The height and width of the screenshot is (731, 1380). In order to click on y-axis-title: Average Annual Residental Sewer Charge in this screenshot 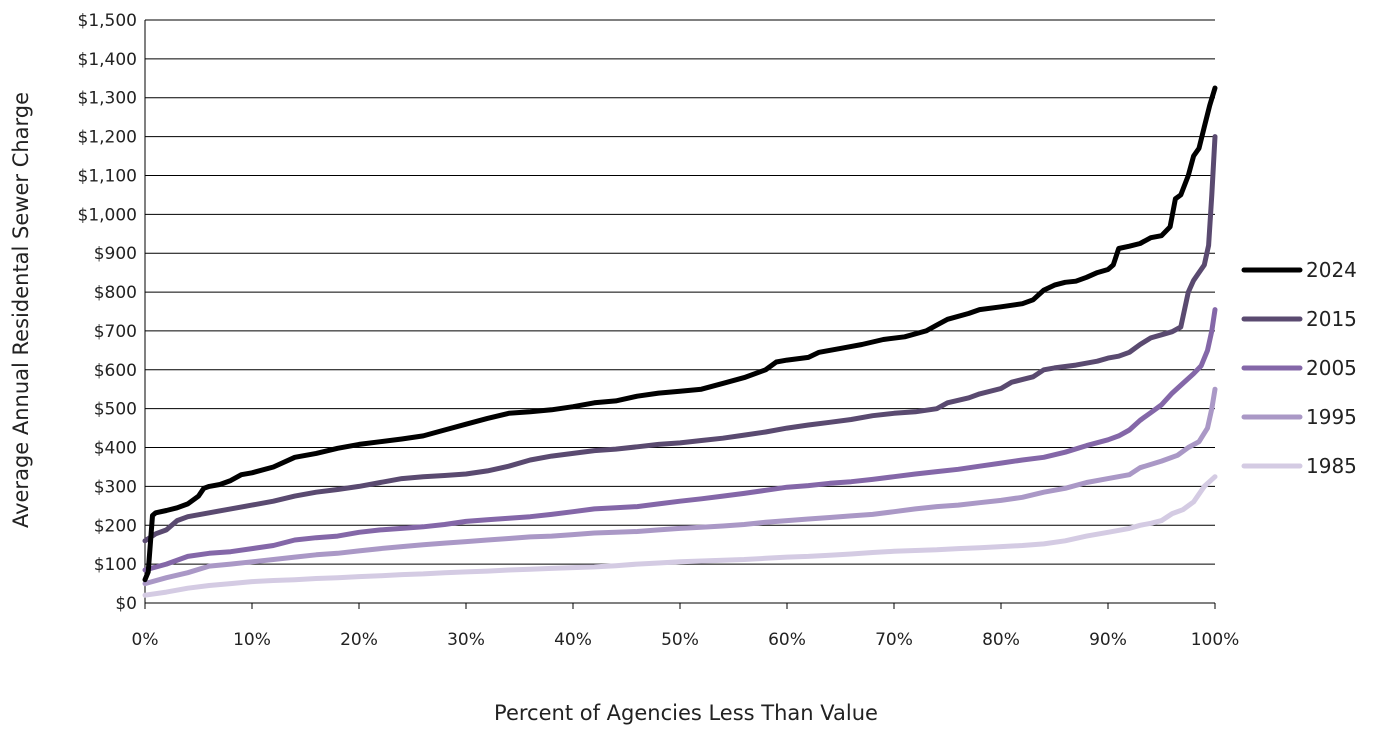, I will do `click(21, 310)`.